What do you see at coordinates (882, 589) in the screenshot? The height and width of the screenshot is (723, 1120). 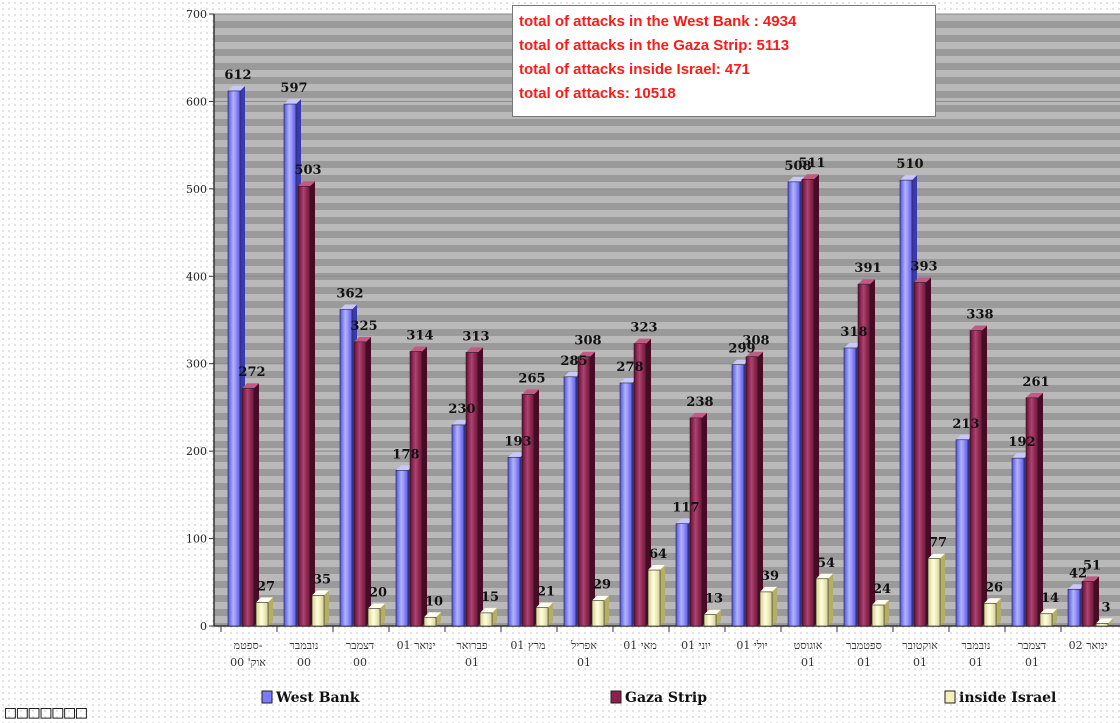 I see `data-label: 24` at bounding box center [882, 589].